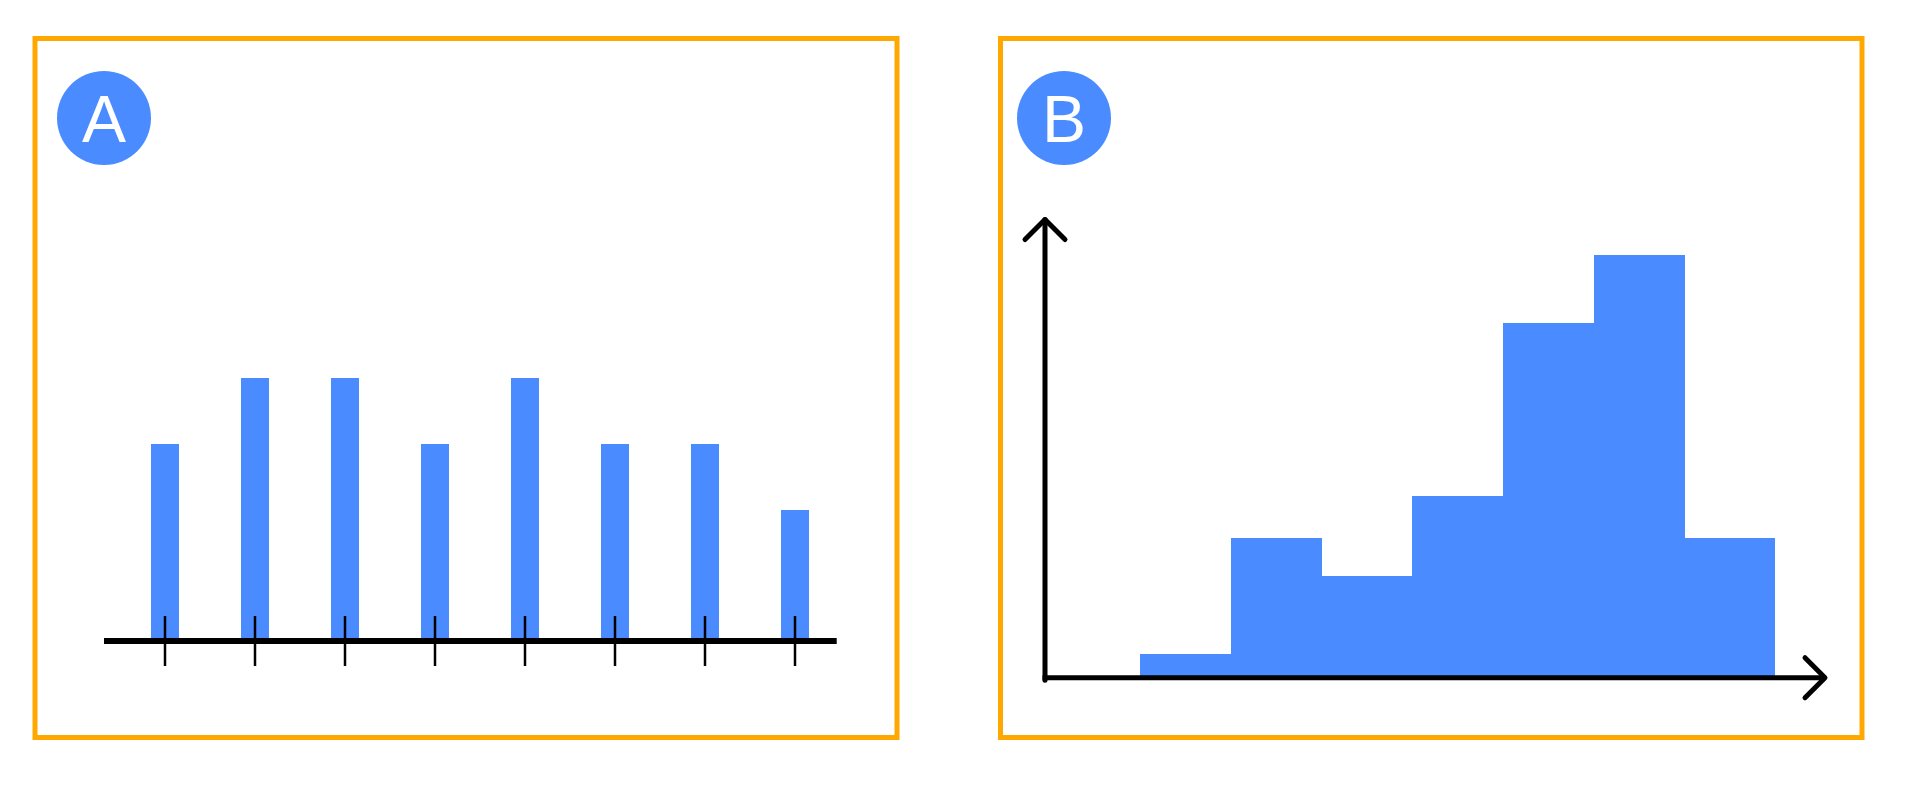 The height and width of the screenshot is (788, 1908). Describe the element at coordinates (104, 119) in the screenshot. I see `chart-title: A` at that location.